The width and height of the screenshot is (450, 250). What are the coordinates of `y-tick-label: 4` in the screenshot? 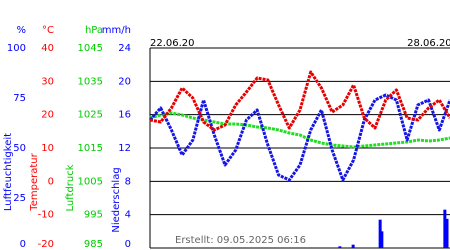 It's located at (128, 215).